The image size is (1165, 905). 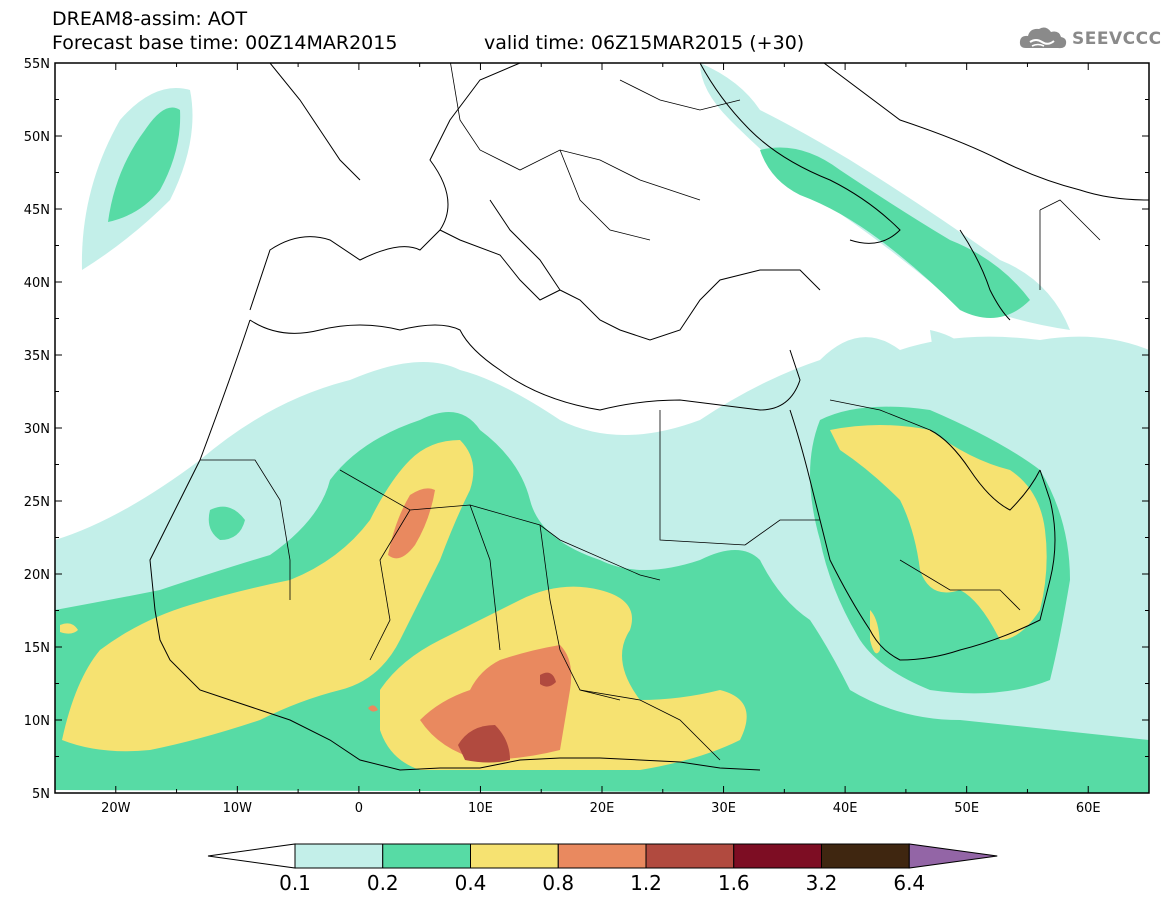 What do you see at coordinates (1088, 808) in the screenshot?
I see `lon-tick-label: 60E` at bounding box center [1088, 808].